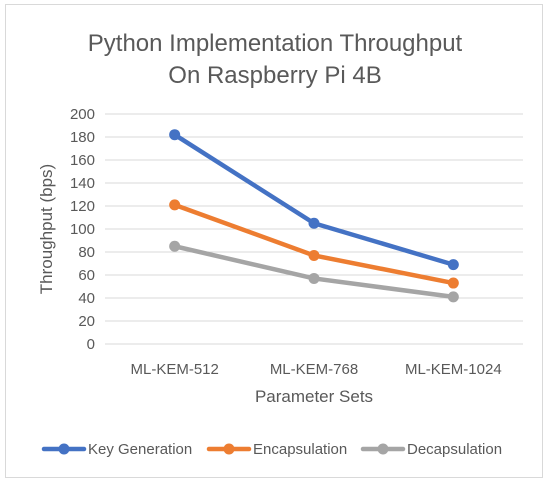 The image size is (550, 485). I want to click on legend-item: Encapsulation, so click(276, 449).